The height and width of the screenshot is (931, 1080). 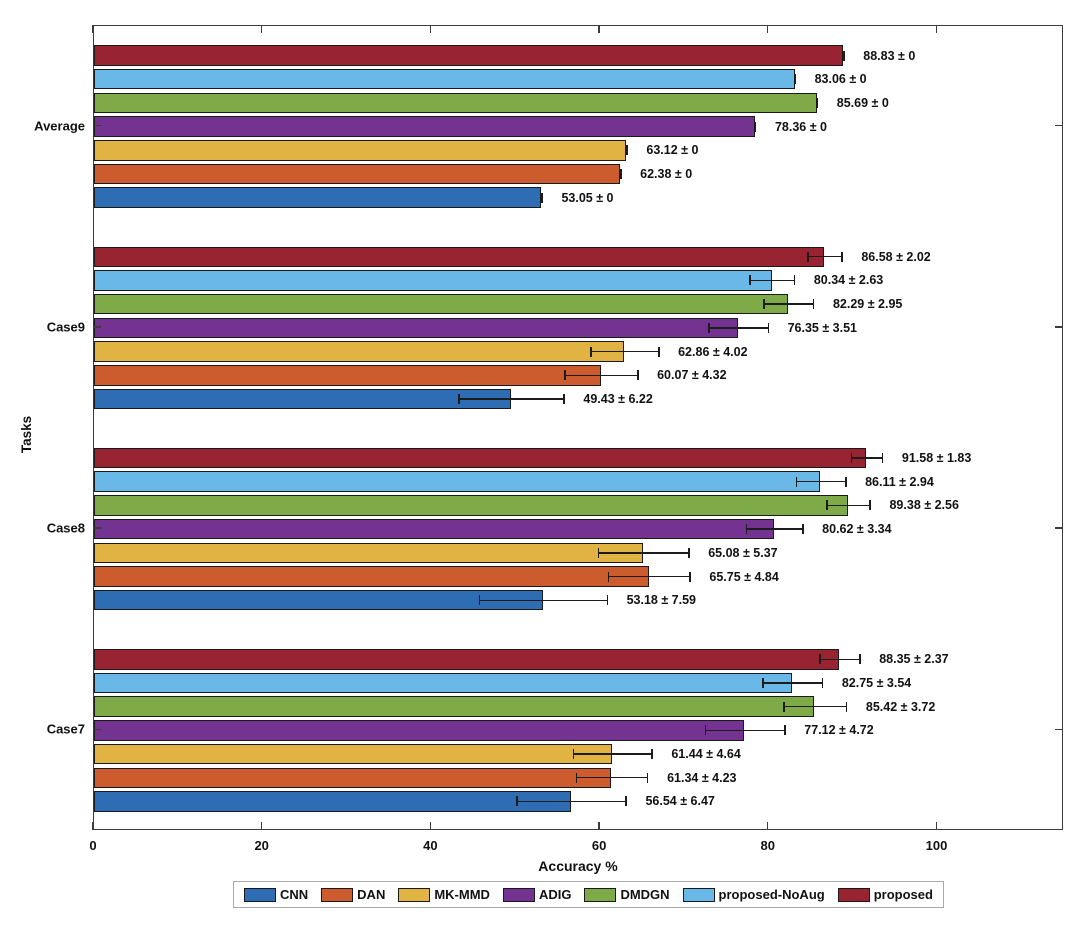 What do you see at coordinates (820, 659) in the screenshot?
I see `errorbar-cap-left-proposed-case7` at bounding box center [820, 659].